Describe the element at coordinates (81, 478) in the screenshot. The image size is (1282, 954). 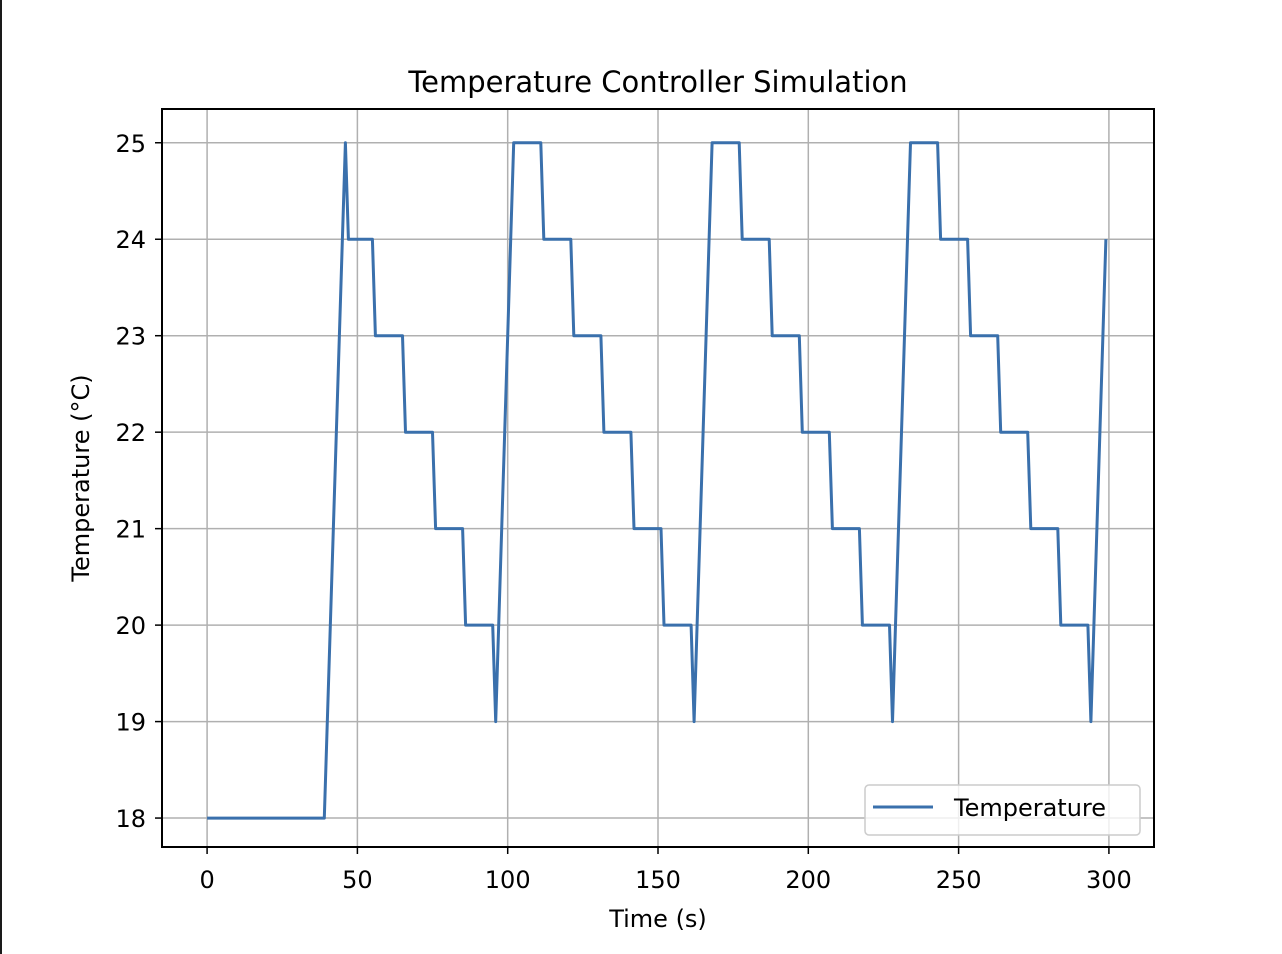
I see `y-axis-label: Temperature (°C)` at that location.